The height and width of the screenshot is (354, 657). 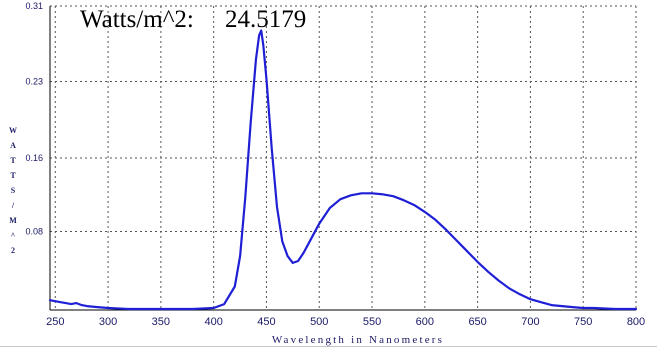 I want to click on x-tick-label: 300, so click(x=108, y=322).